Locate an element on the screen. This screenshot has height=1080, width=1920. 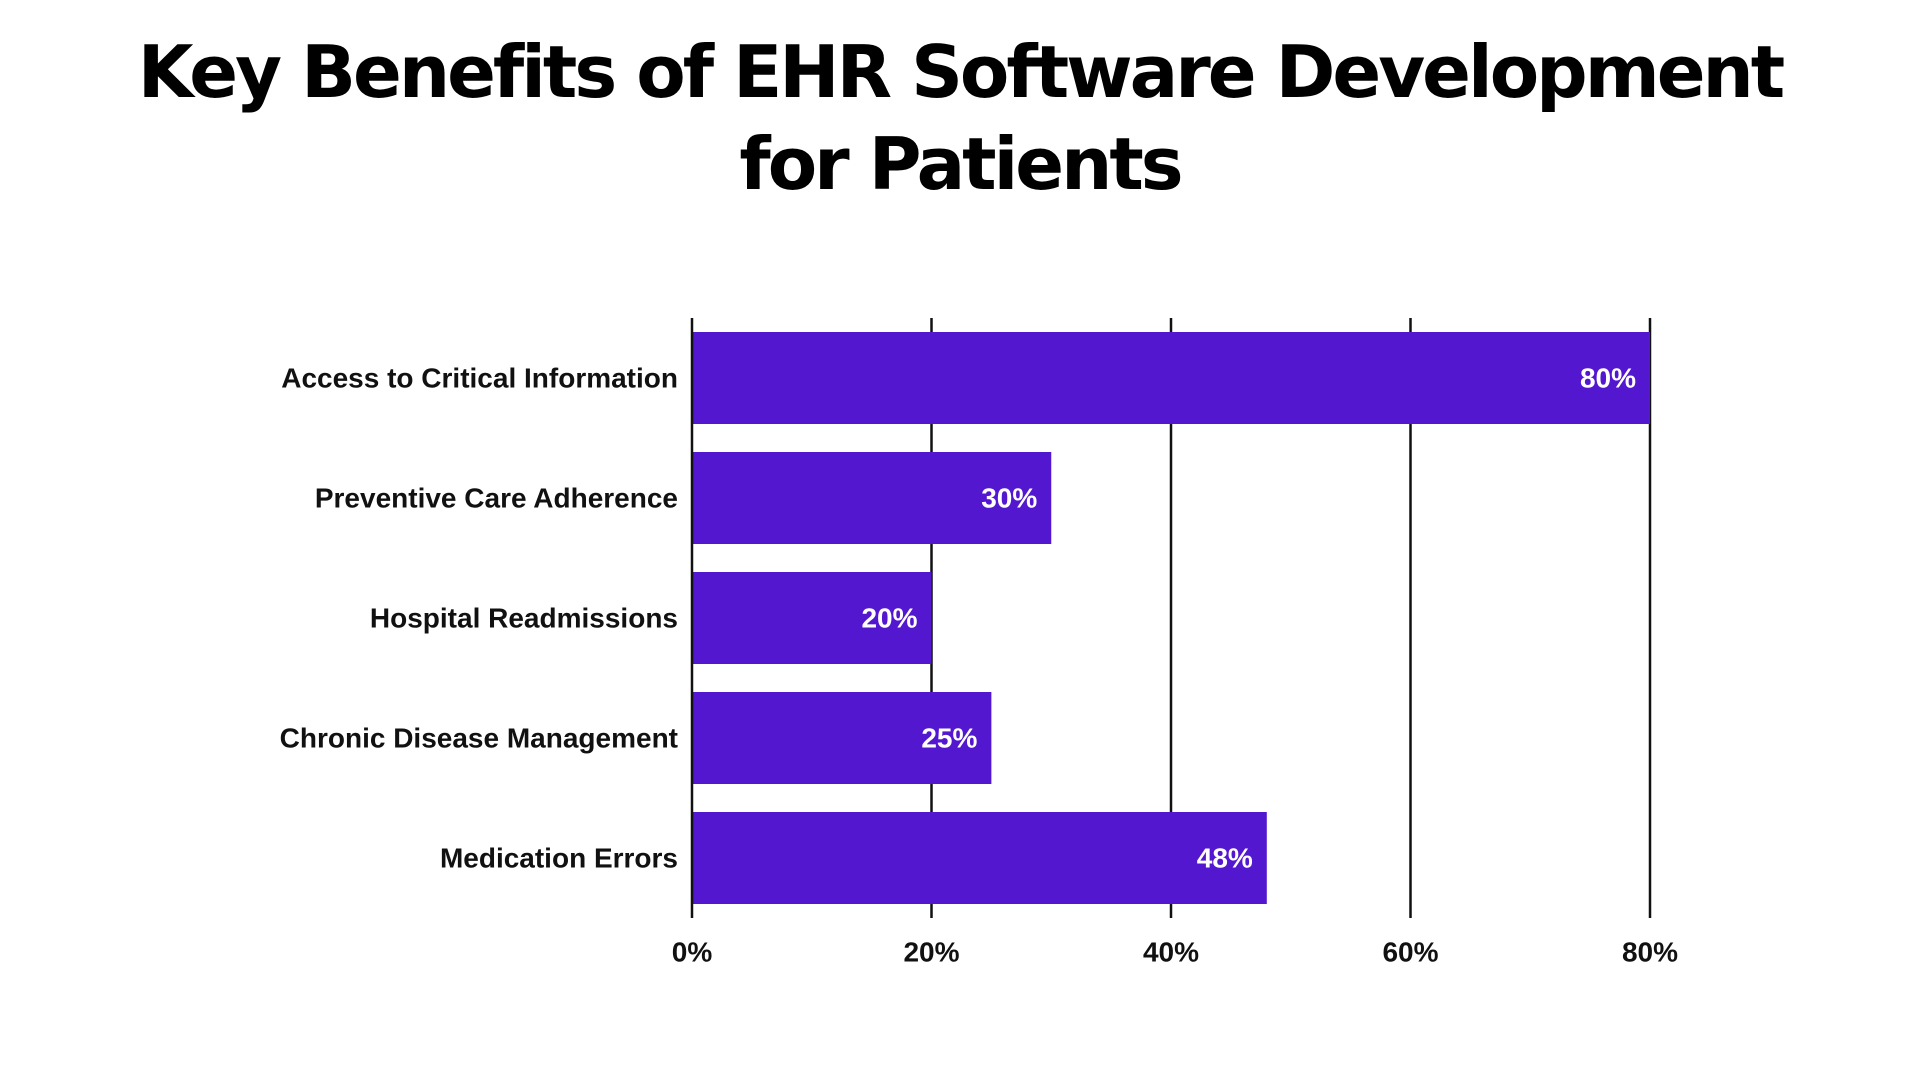
x-tick-label: 40% is located at coordinates (1171, 952).